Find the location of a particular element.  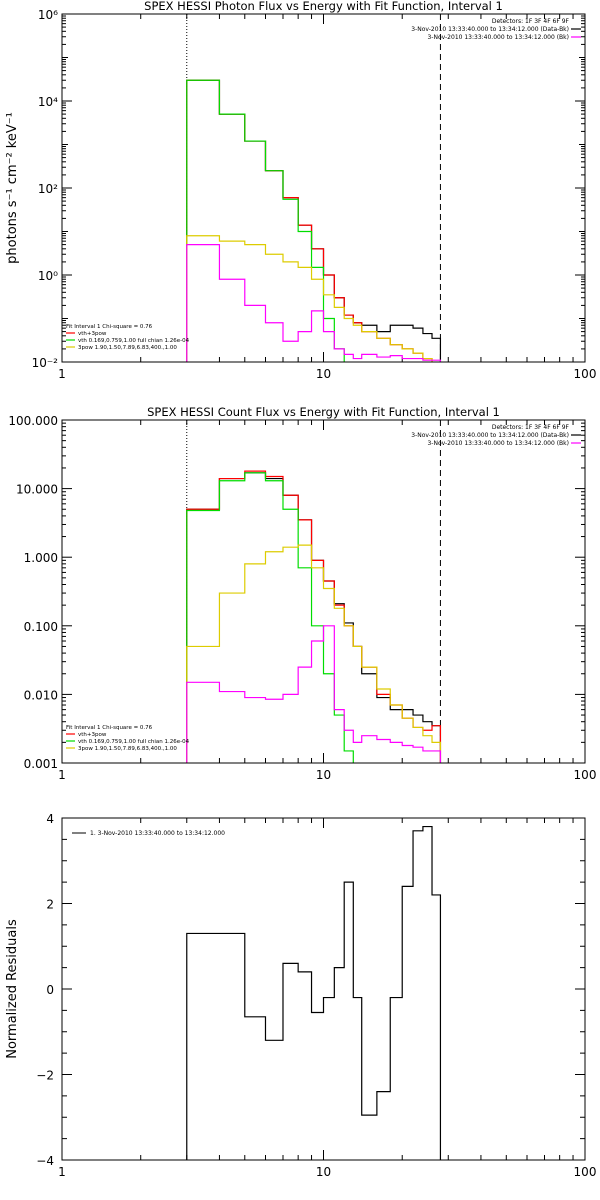

y-tick-label: 10² is located at coordinates (48, 189).